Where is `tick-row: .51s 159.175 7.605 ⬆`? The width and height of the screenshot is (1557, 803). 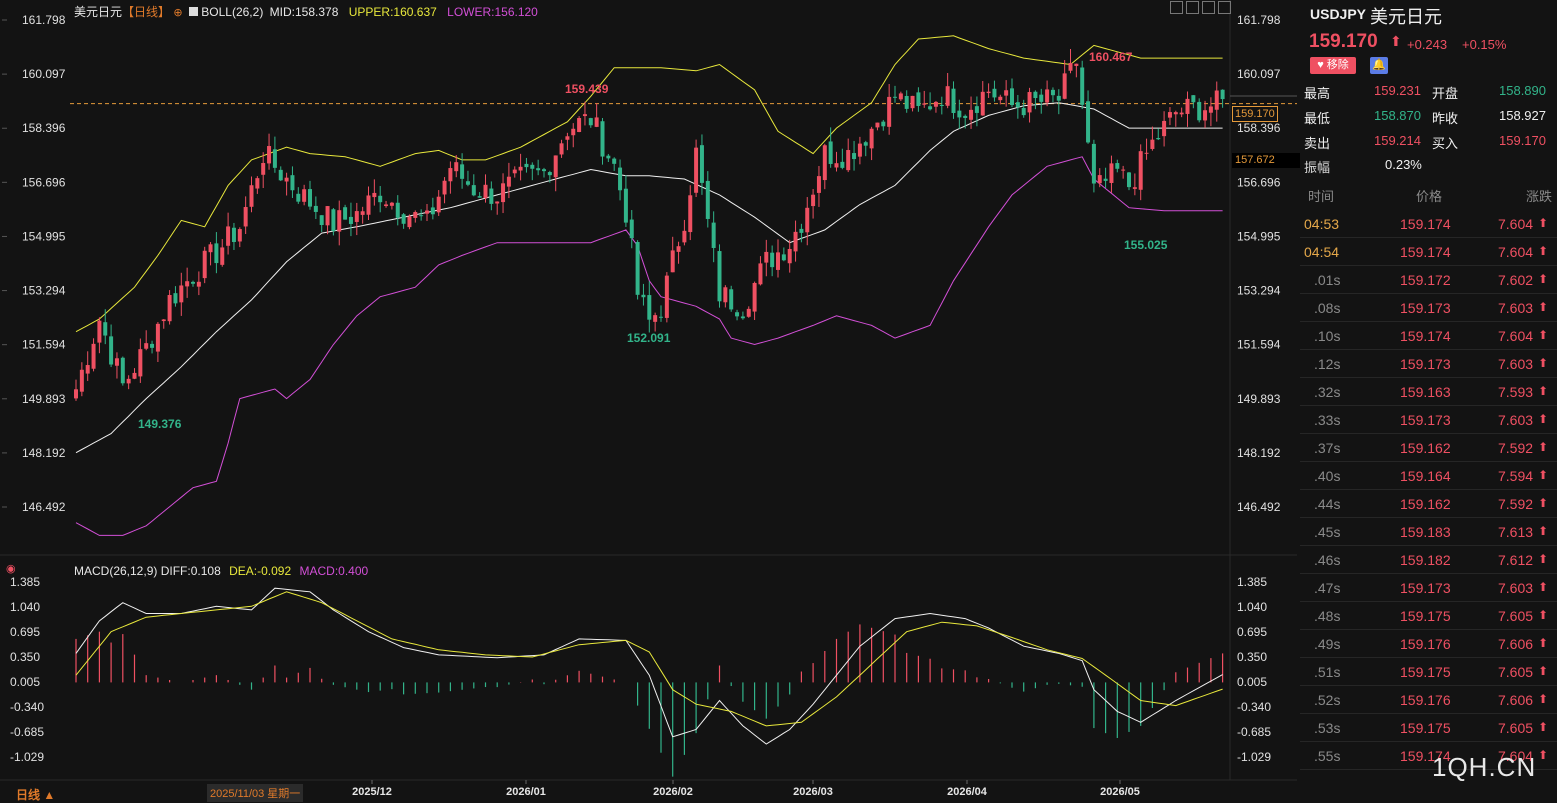 tick-row: .51s 159.175 7.605 ⬆ is located at coordinates (1428, 672).